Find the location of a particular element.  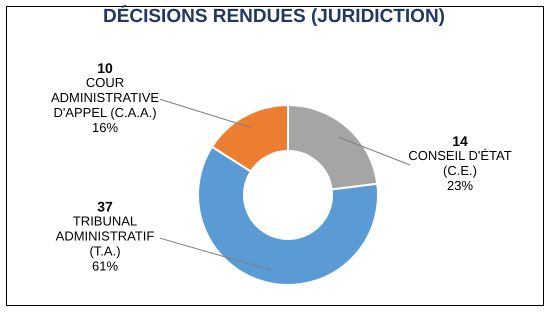

data-label: 16% is located at coordinates (105, 127).